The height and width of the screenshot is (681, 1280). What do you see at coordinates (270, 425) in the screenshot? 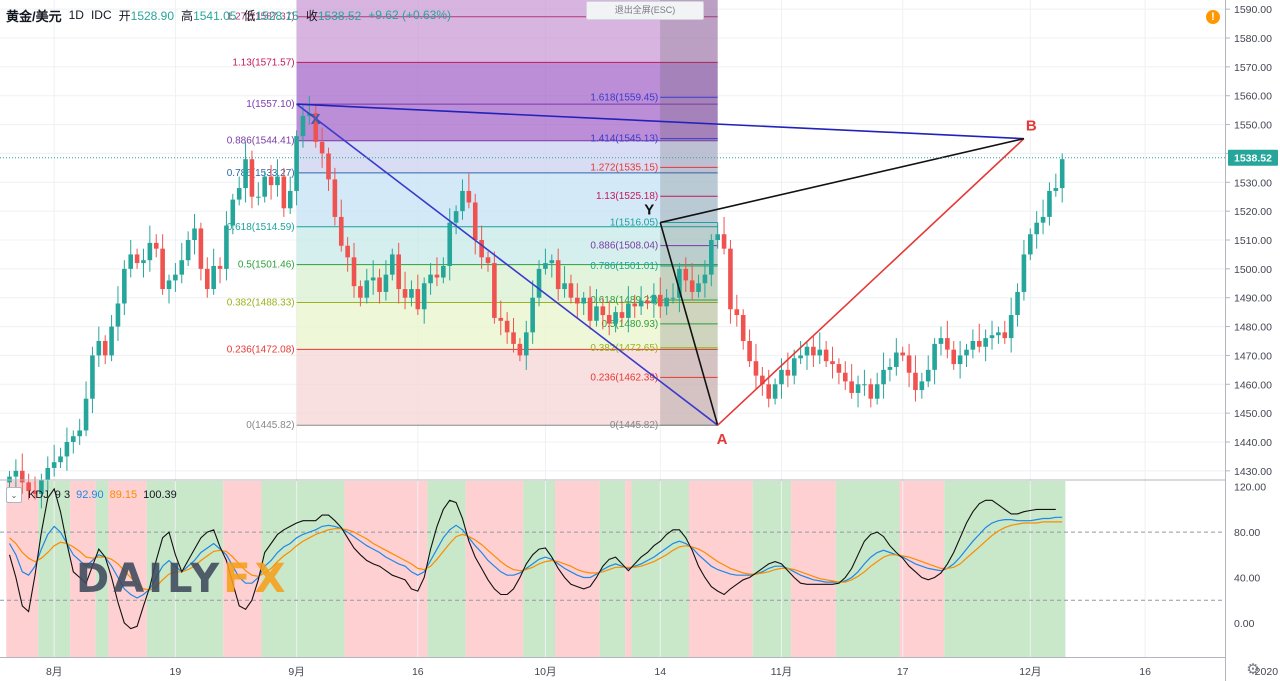
I see `fib-level-label: 0(1445.82)` at bounding box center [270, 425].